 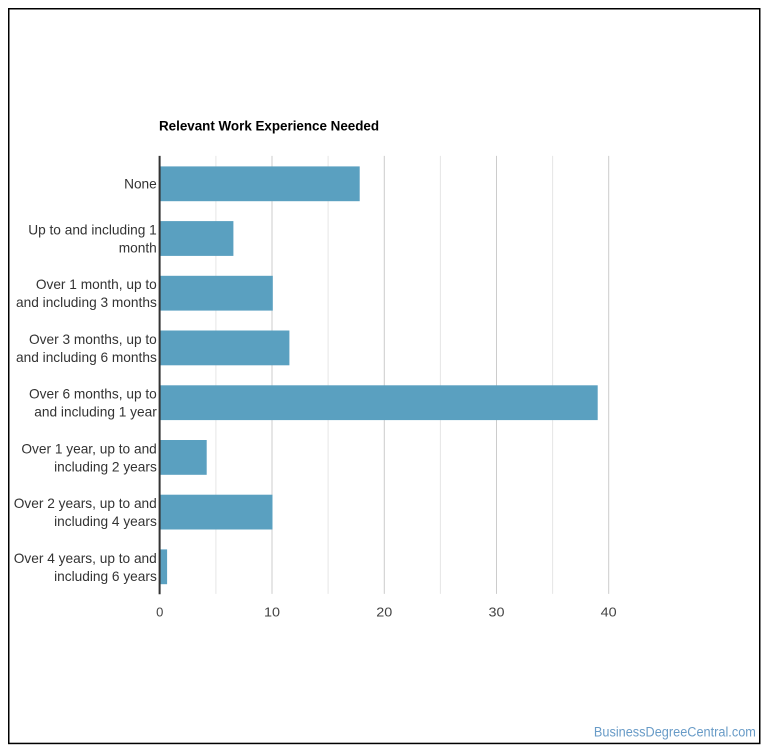 What do you see at coordinates (96, 284) in the screenshot?
I see `svg-text: Over 1 month, up to` at bounding box center [96, 284].